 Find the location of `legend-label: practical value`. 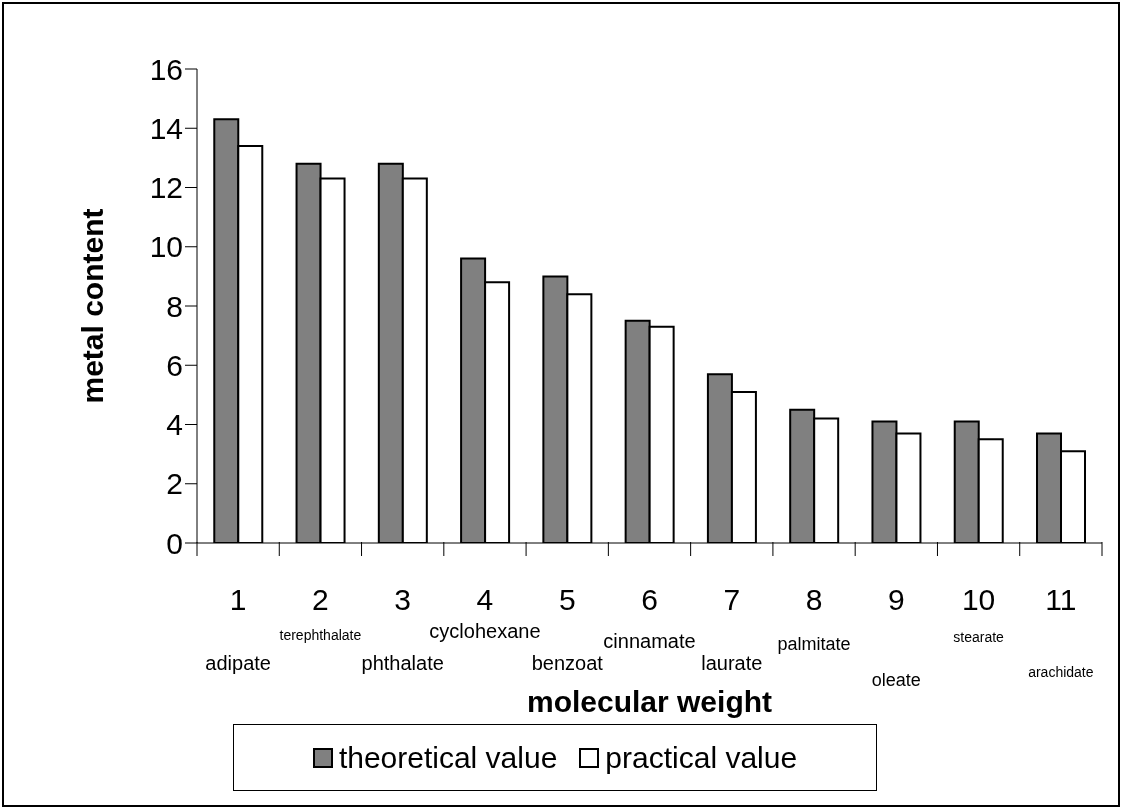

legend-label: practical value is located at coordinates (701, 757).